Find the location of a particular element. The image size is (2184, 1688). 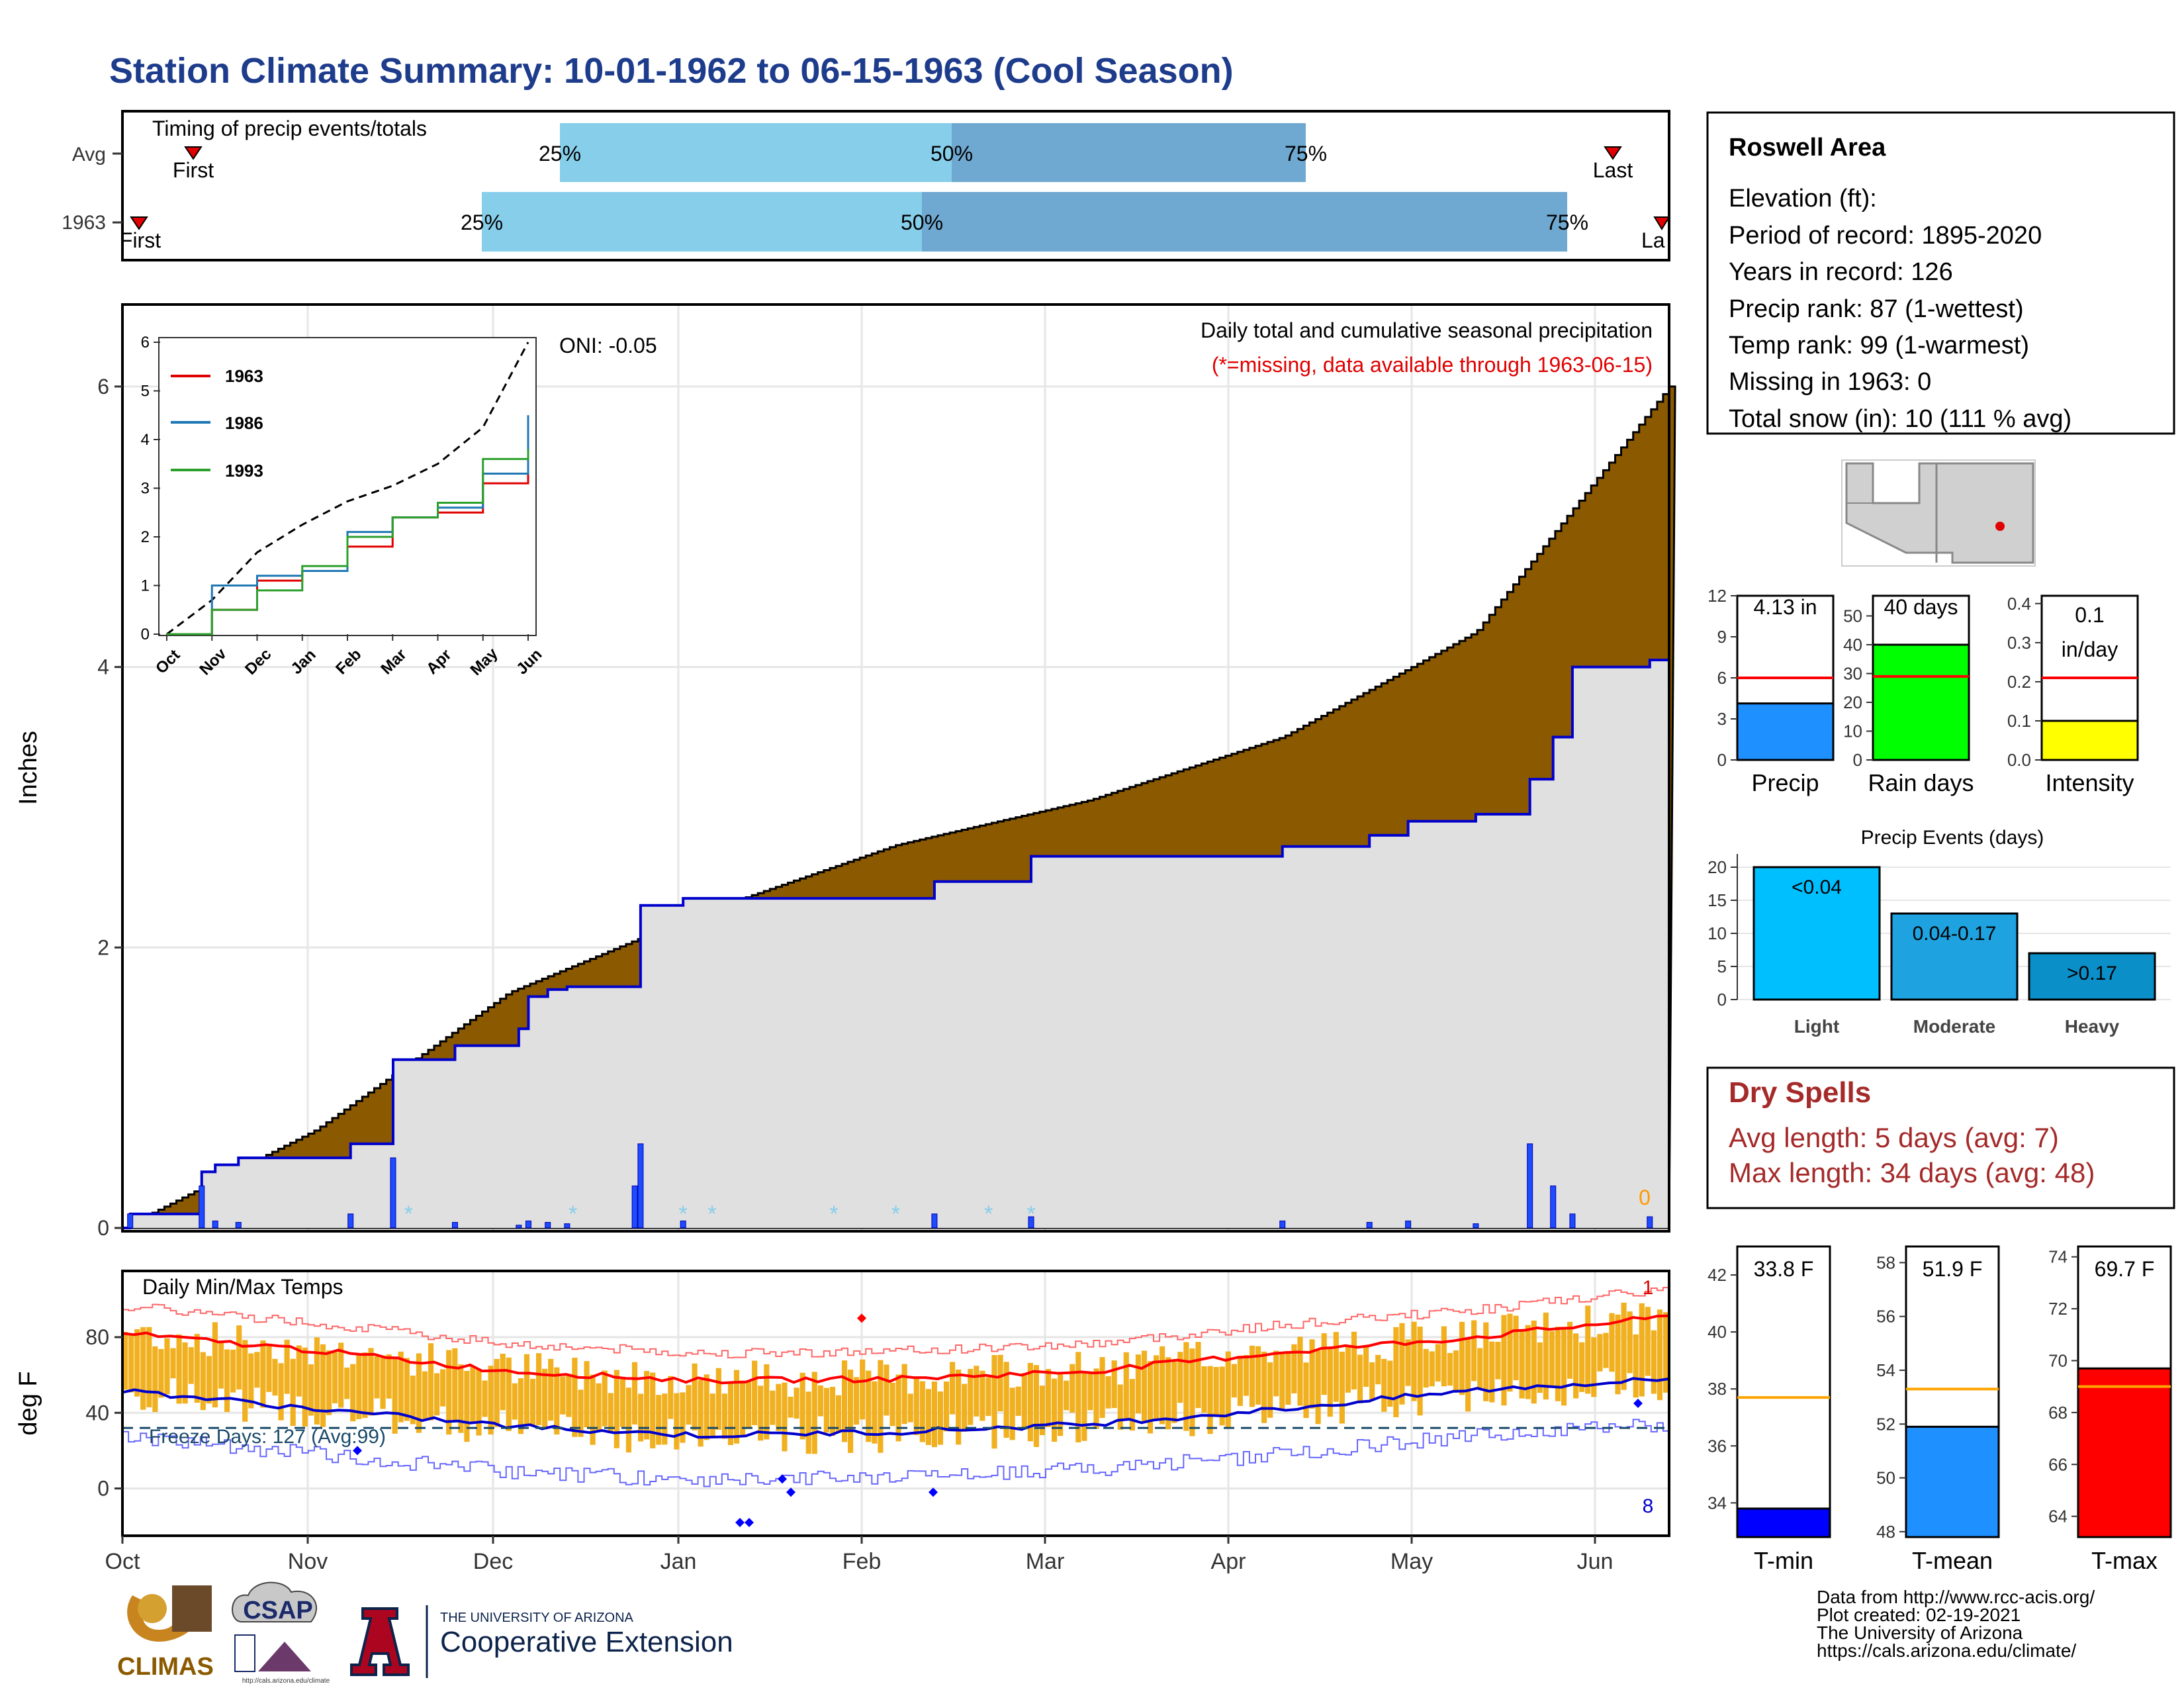

summary-bar-label: Rain days is located at coordinates (1921, 782).